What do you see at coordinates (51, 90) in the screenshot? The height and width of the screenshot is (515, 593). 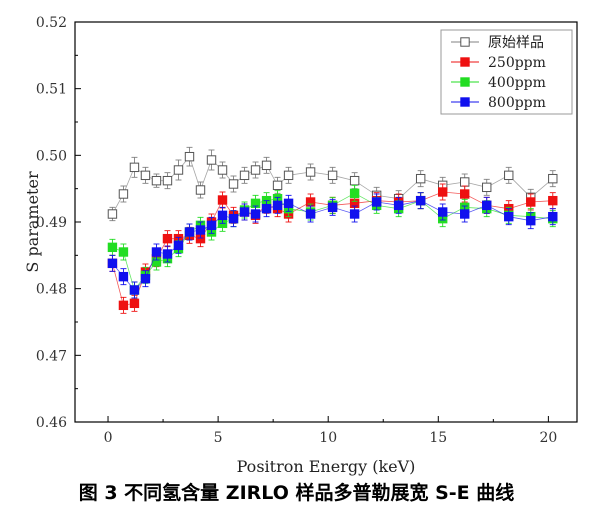 I see `y-tick-label: 0.51` at bounding box center [51, 90].